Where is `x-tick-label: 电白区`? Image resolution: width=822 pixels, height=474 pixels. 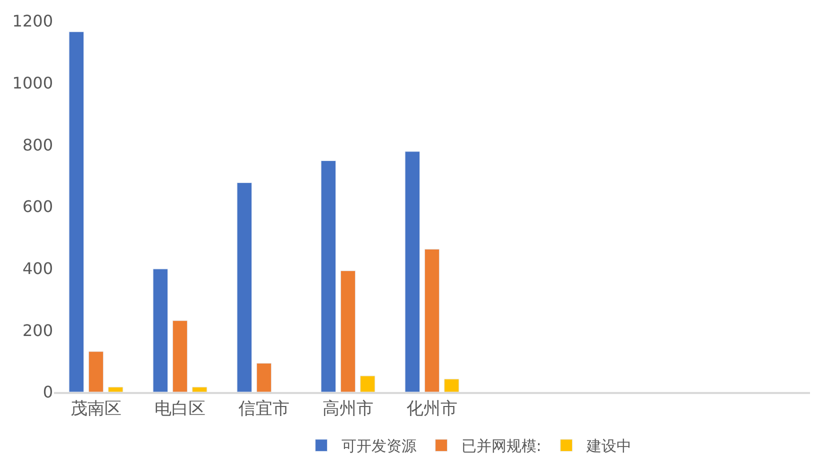 x-tick-label: 电白区 is located at coordinates (180, 409).